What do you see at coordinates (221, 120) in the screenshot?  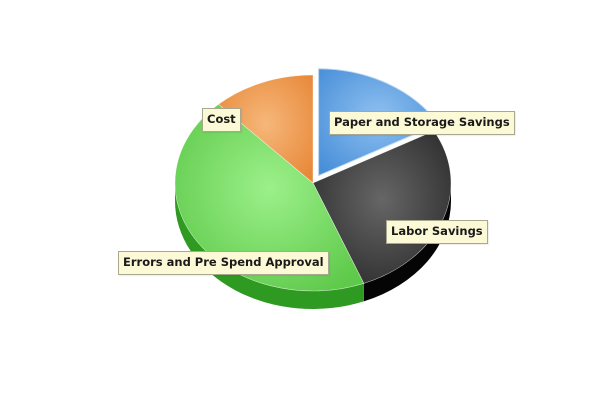 I see `slice-label-4: Cost` at bounding box center [221, 120].